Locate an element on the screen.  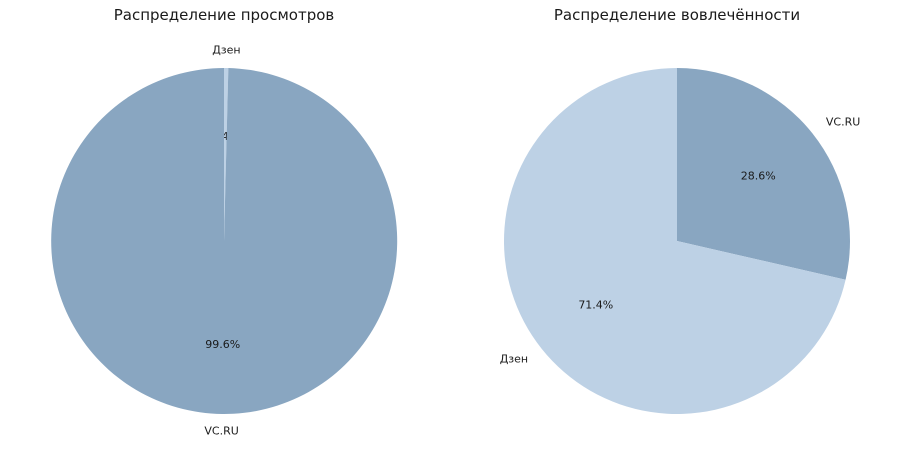
chart-title: Распределение просмотров is located at coordinates (224, 15).